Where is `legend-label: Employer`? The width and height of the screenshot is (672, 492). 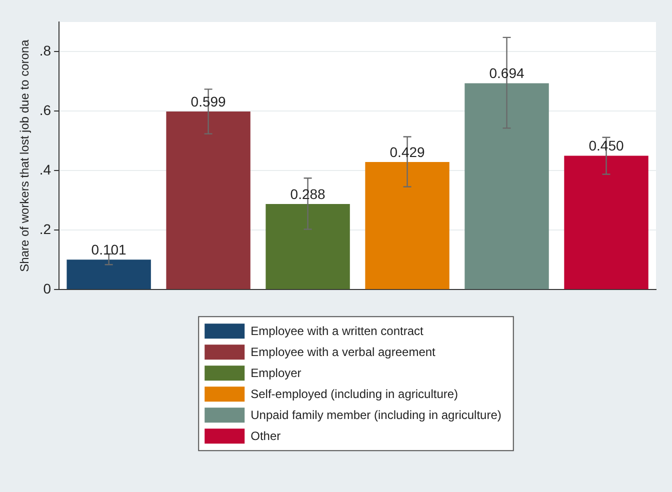
legend-label: Employer is located at coordinates (276, 373).